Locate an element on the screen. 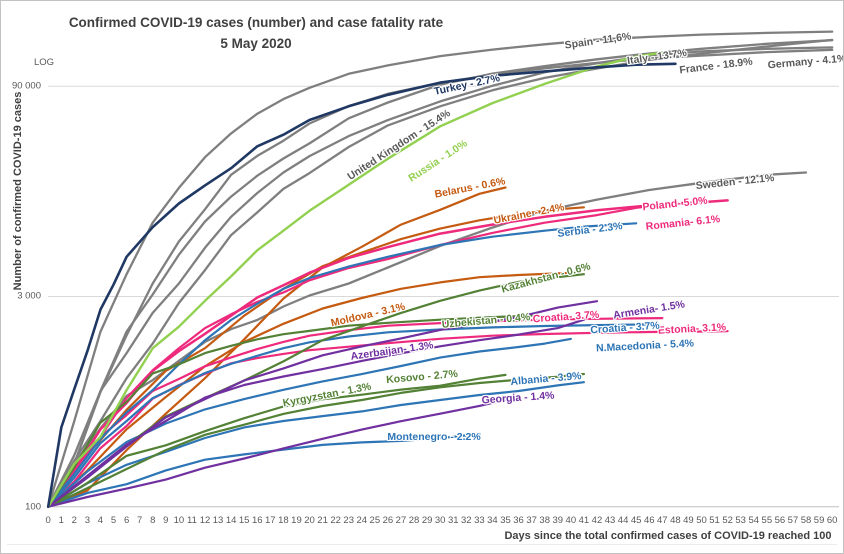  x-tick-60: 60 is located at coordinates (832, 520).